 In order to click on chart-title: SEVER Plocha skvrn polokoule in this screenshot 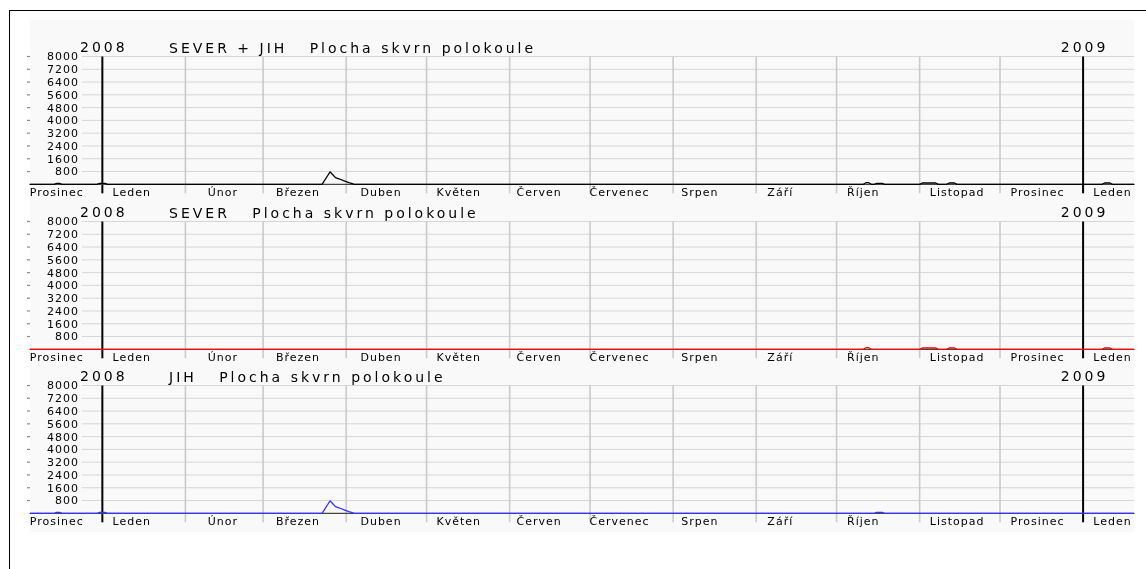, I will do `click(324, 212)`.